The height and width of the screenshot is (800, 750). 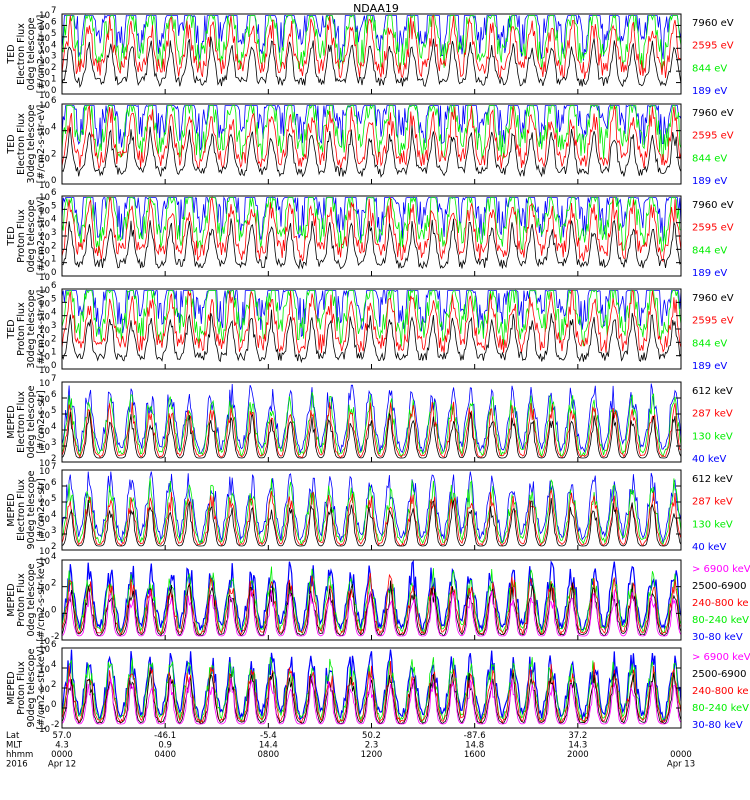 What do you see at coordinates (268, 736) in the screenshot?
I see `x-tick-label: -5.4` at bounding box center [268, 736].